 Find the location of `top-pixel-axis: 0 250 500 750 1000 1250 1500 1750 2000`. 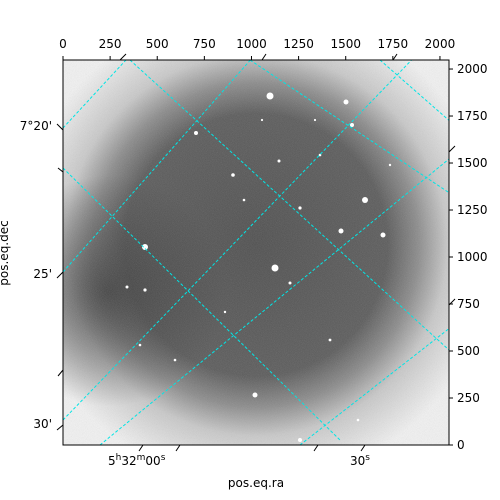

top-pixel-axis: 0 250 500 750 1000 1250 1500 1750 2000 is located at coordinates (257, 48).